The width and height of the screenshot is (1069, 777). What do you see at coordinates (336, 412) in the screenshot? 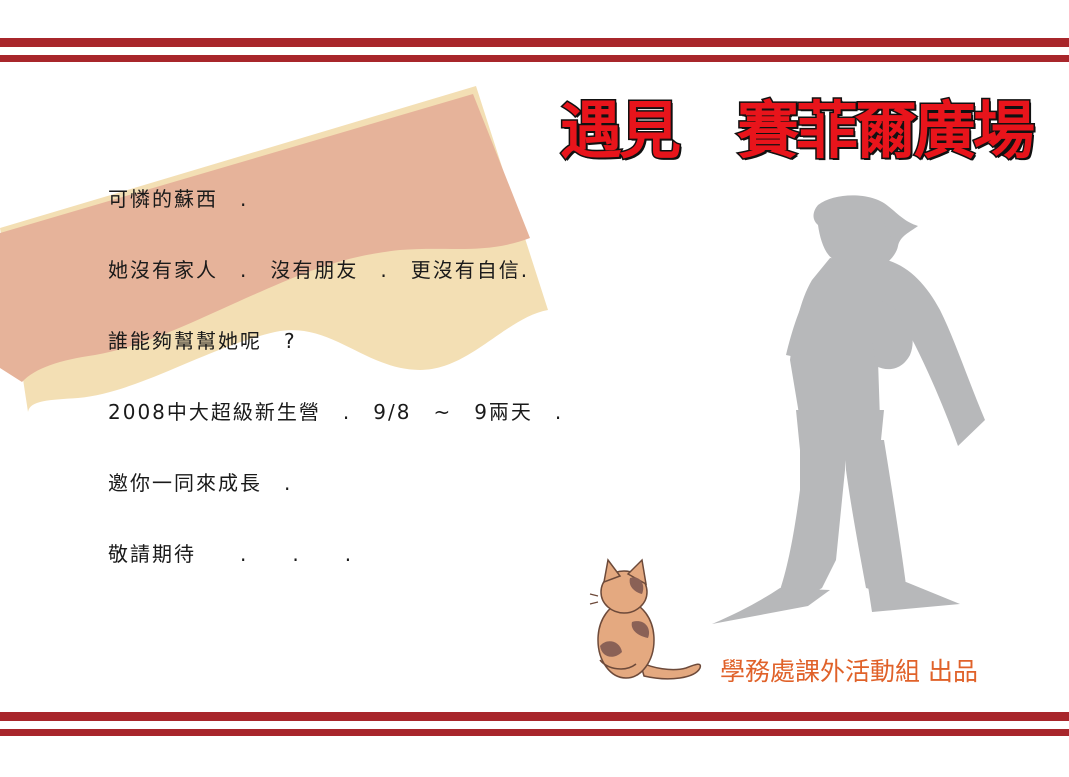
I see `text-line-4: 2008中大超級新生營 . 9/8 ~ 9兩天 .` at bounding box center [336, 412].